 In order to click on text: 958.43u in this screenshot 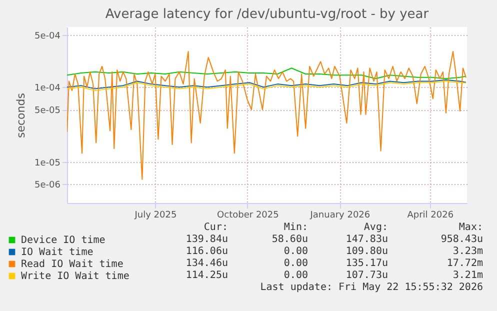, I will do `click(461, 240)`.